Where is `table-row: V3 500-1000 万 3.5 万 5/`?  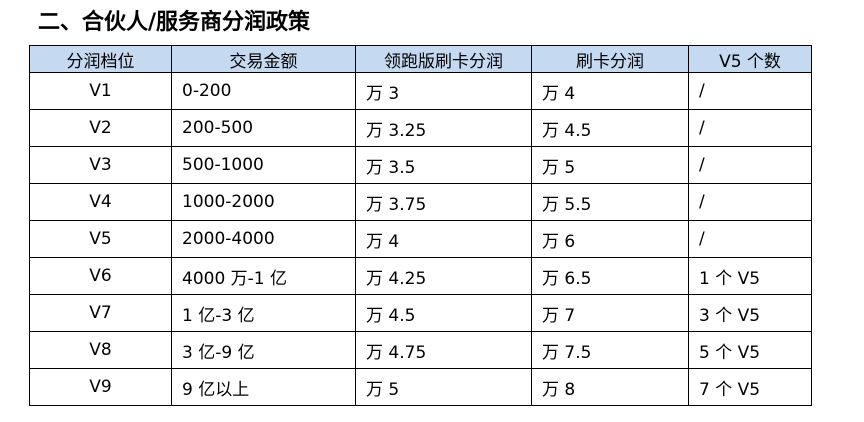
table-row: V3 500-1000 万 3.5 万 5/ is located at coordinates (420, 165).